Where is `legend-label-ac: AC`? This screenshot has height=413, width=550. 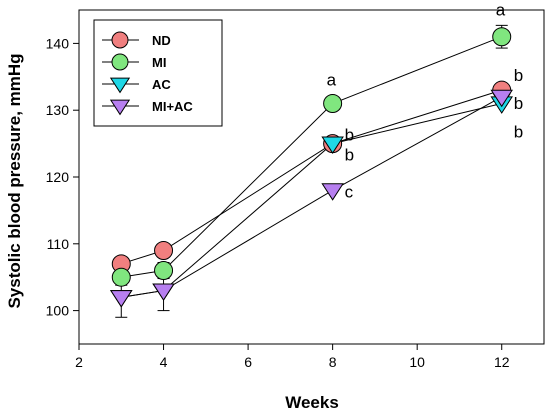 legend-label-ac: AC is located at coordinates (161, 84).